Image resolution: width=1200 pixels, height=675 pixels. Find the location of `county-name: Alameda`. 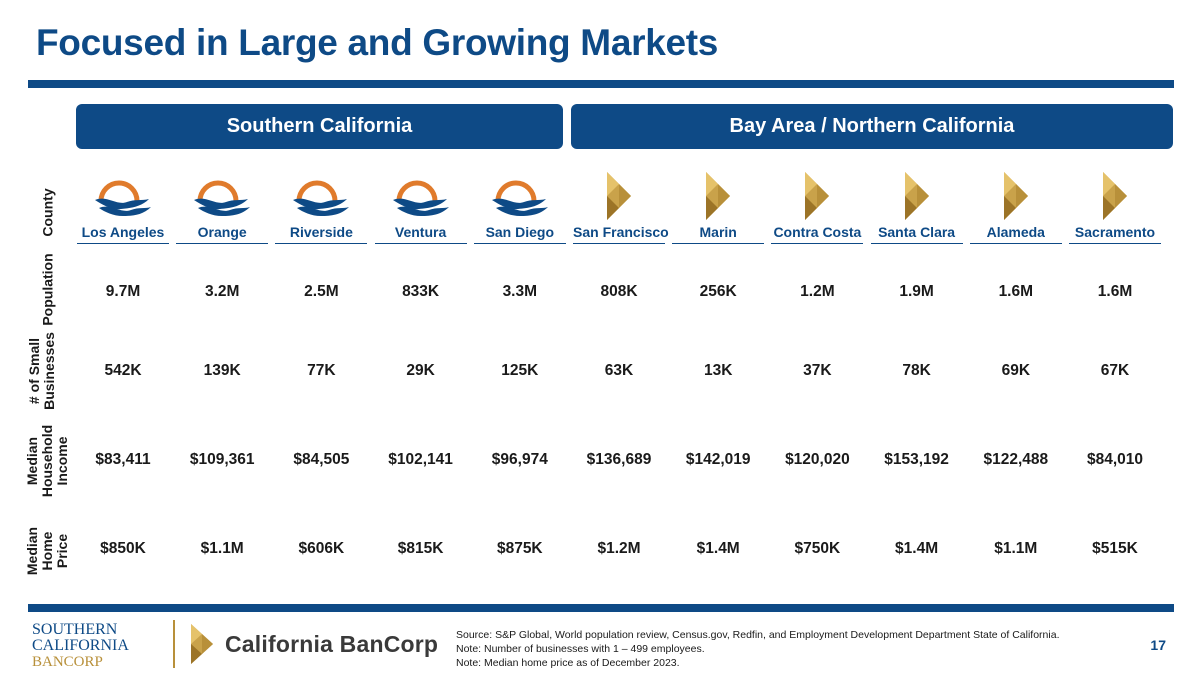

county-name: Alameda is located at coordinates (1015, 234).